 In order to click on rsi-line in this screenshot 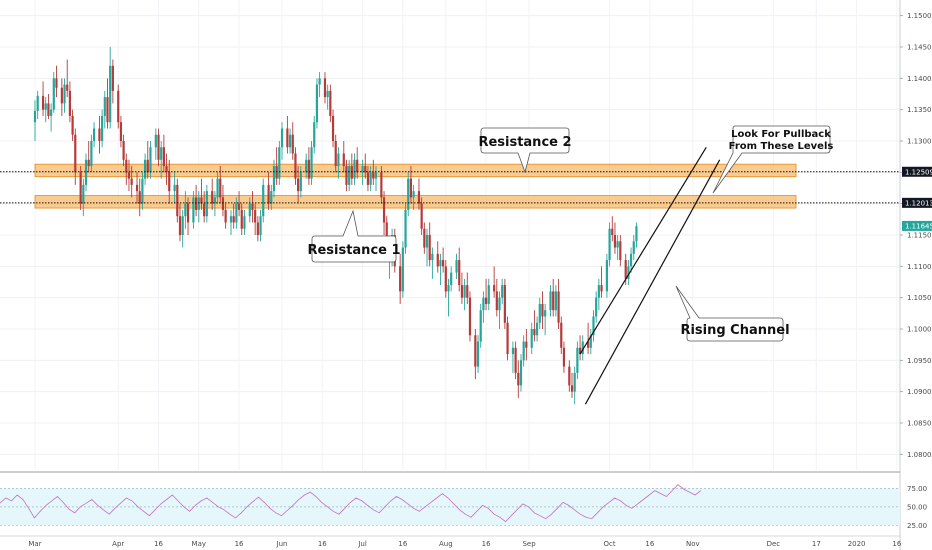, I will do `click(351, 503)`.